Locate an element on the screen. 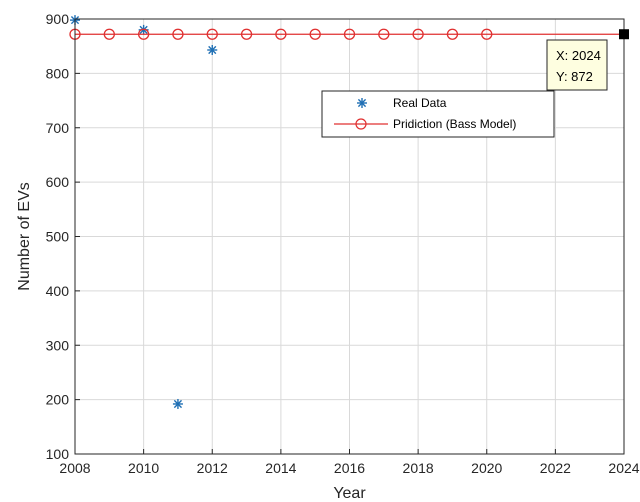  legend: Real Data Pridiction (Bass Model) is located at coordinates (438, 114).